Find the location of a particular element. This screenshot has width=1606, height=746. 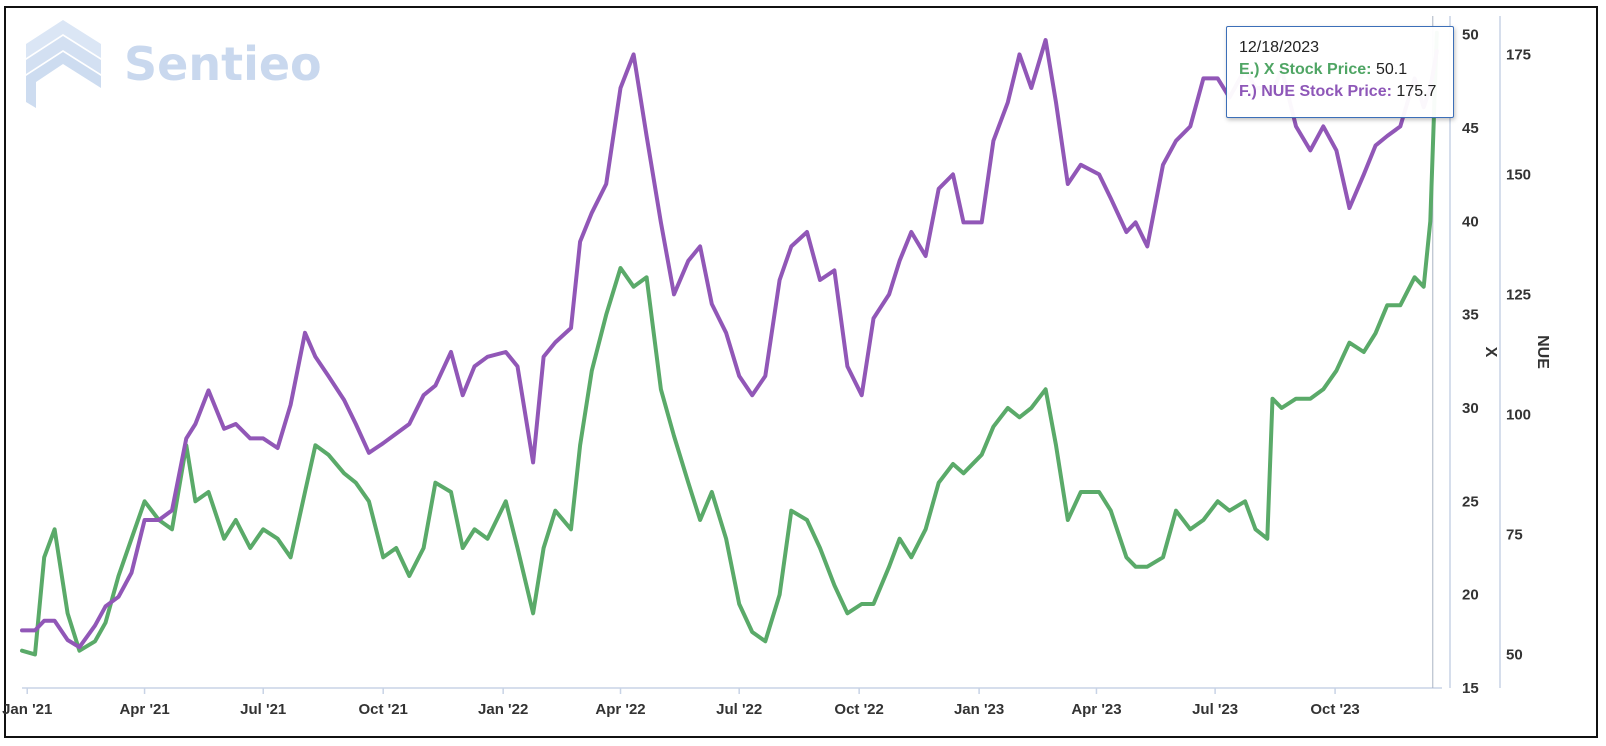

y-axis-title-x: X is located at coordinates (1490, 352).